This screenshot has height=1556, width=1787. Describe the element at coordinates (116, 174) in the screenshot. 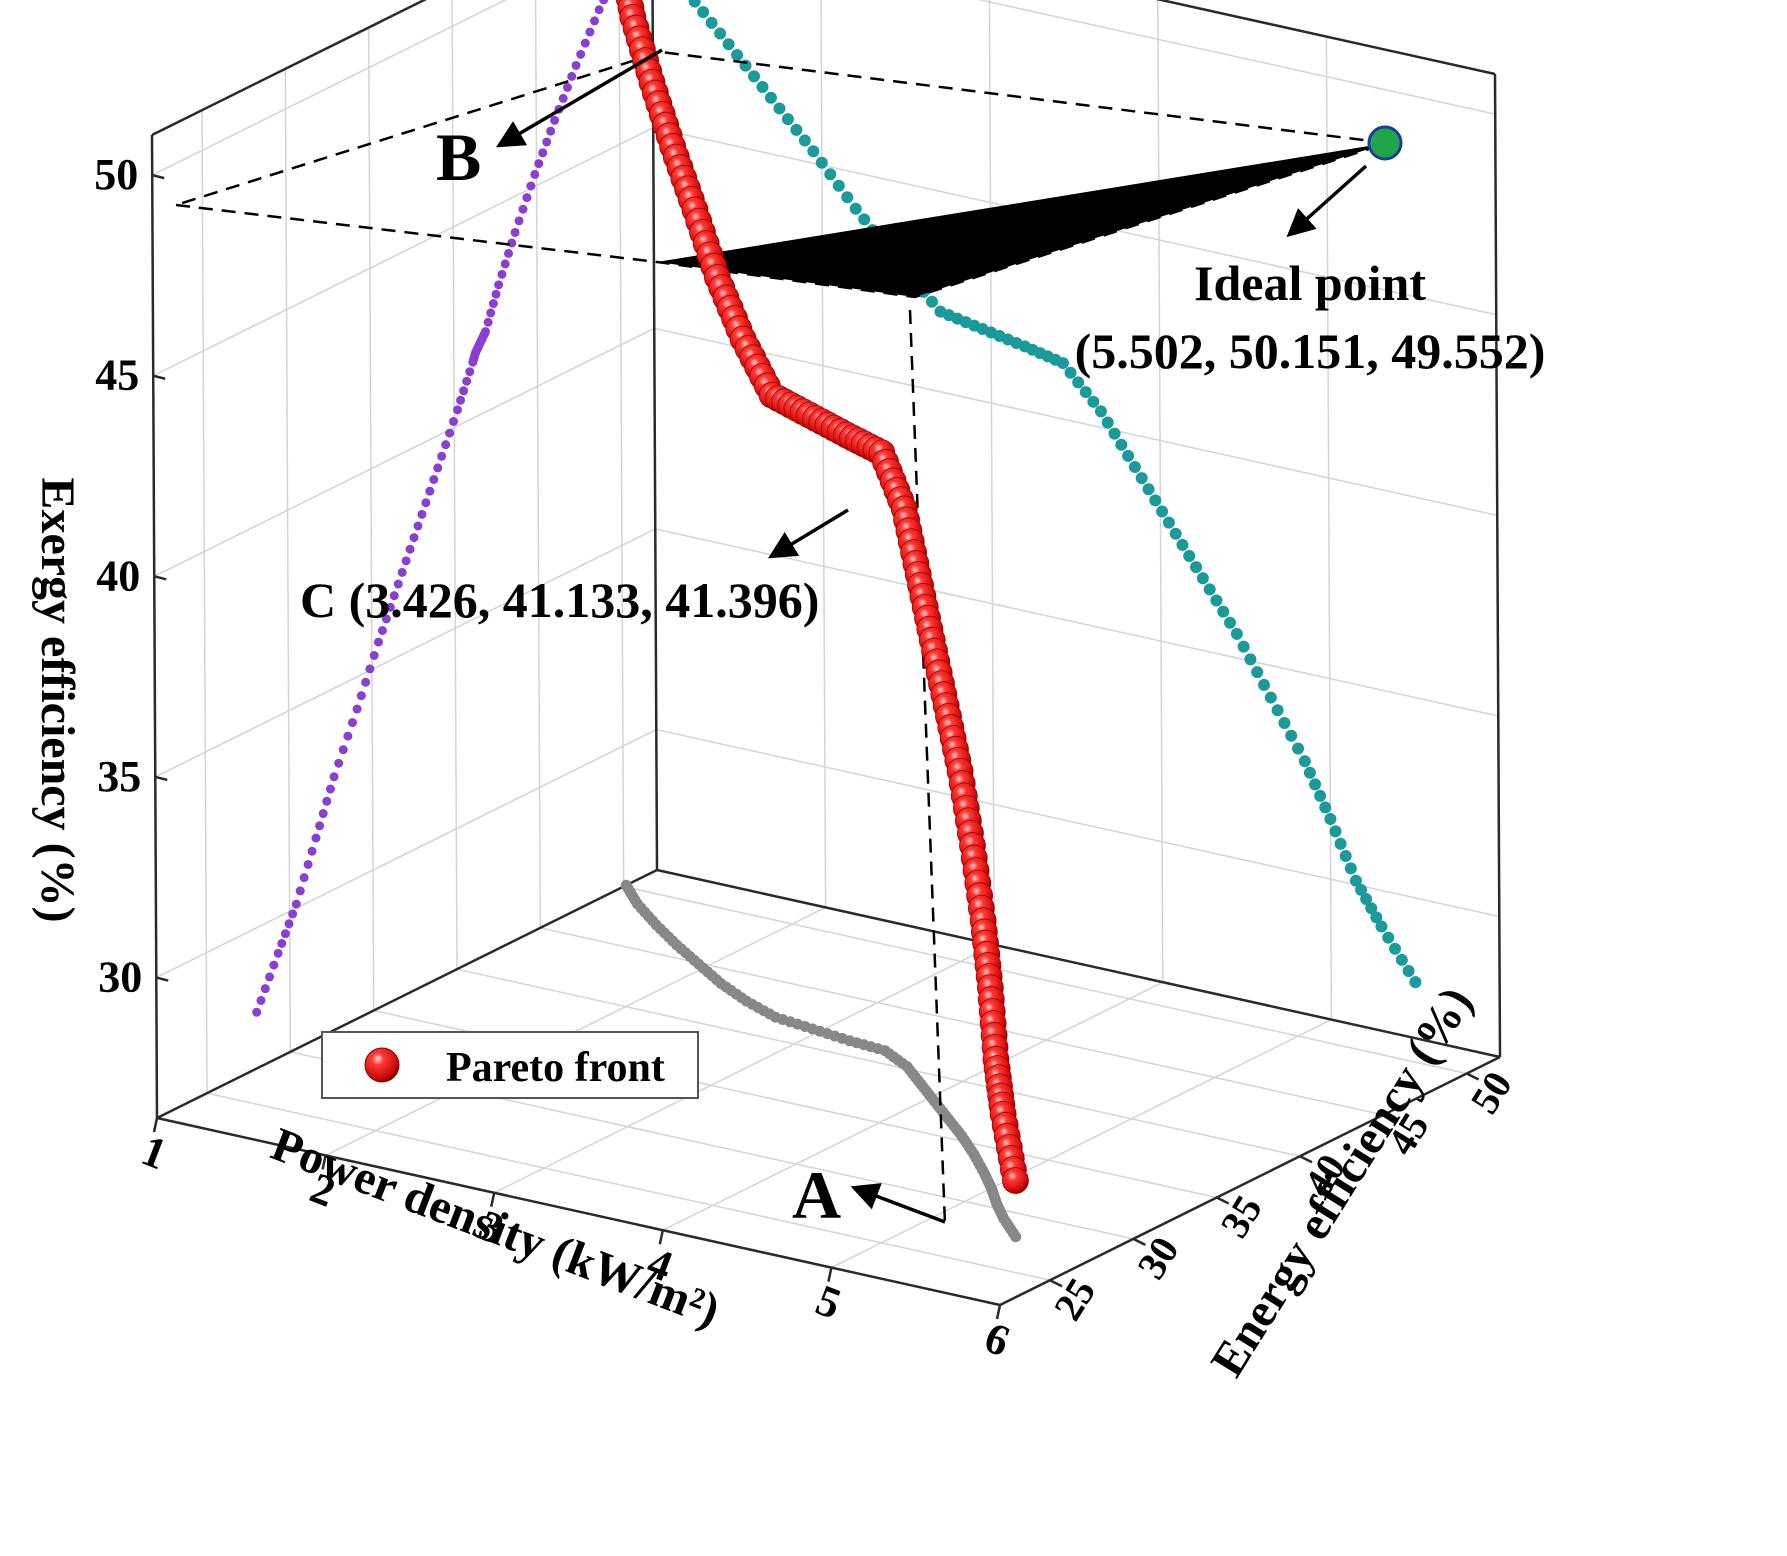

I see `z-tick-label: 50` at that location.